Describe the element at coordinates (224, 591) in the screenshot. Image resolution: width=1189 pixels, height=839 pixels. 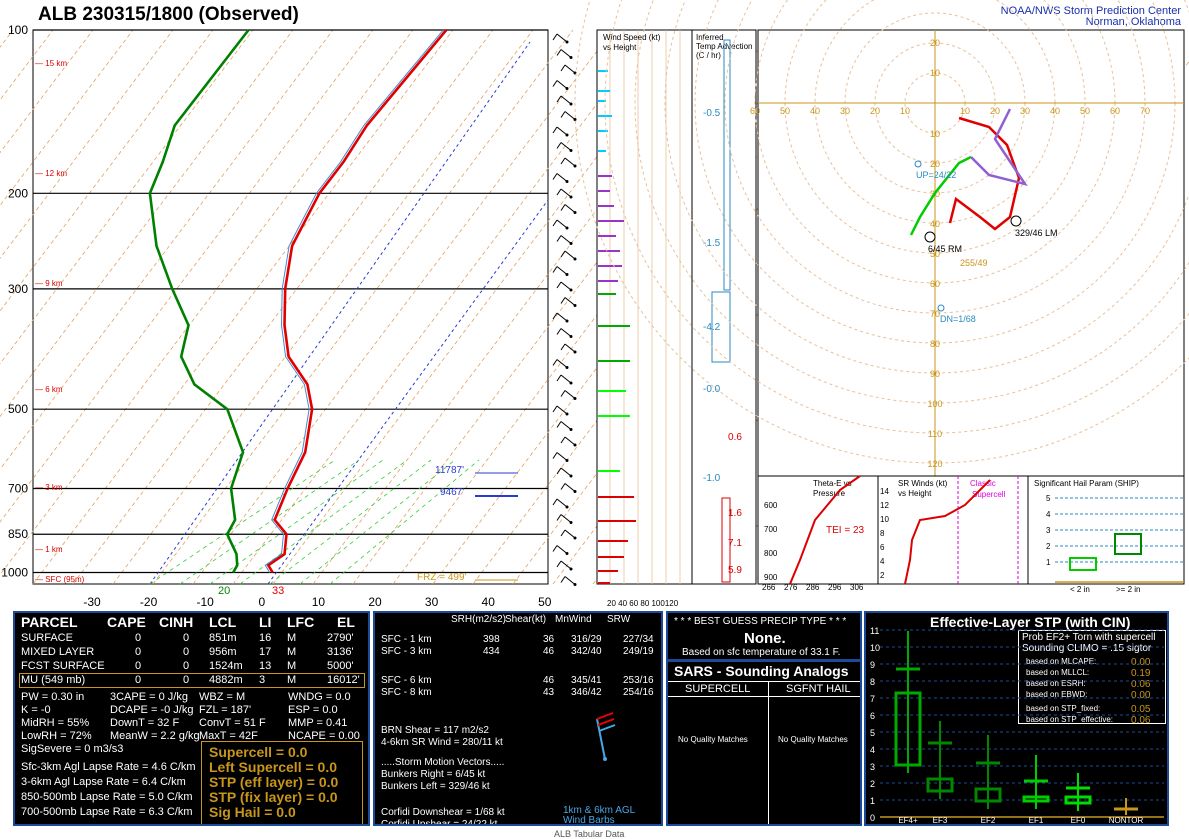
I see `sfc-dew-label: 20` at that location.